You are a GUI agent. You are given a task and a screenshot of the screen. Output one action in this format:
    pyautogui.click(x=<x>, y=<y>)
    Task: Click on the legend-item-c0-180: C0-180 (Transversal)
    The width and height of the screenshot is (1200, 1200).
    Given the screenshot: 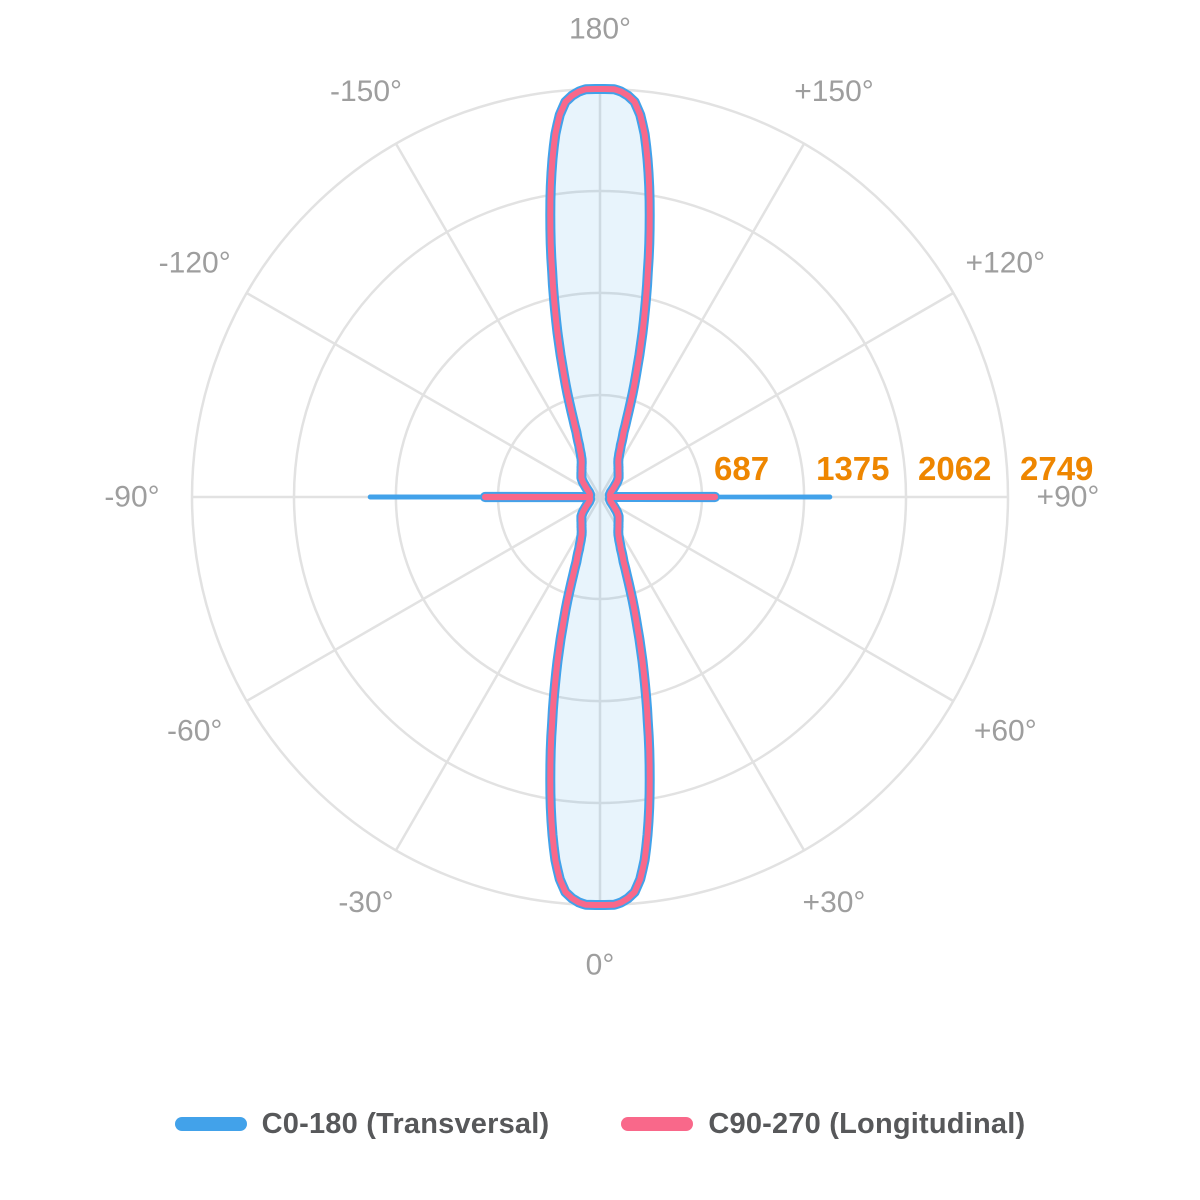 What is the action you would take?
    pyautogui.click(x=362, y=1124)
    